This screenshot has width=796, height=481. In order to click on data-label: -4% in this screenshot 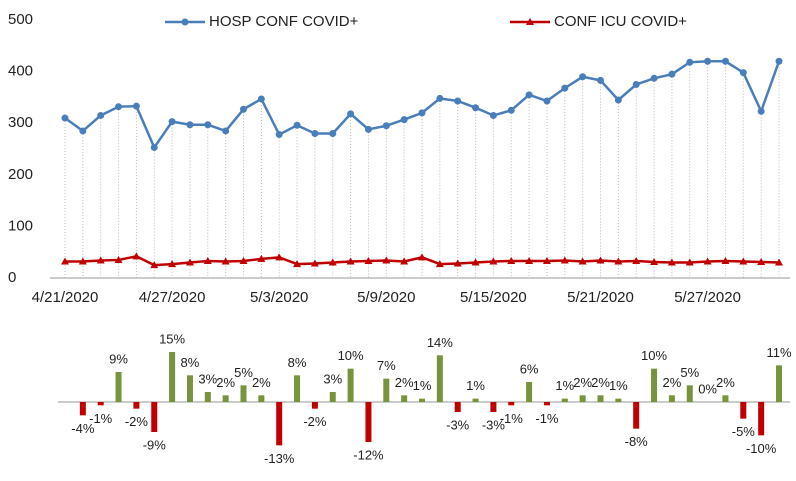, I will do `click(83, 428)`.